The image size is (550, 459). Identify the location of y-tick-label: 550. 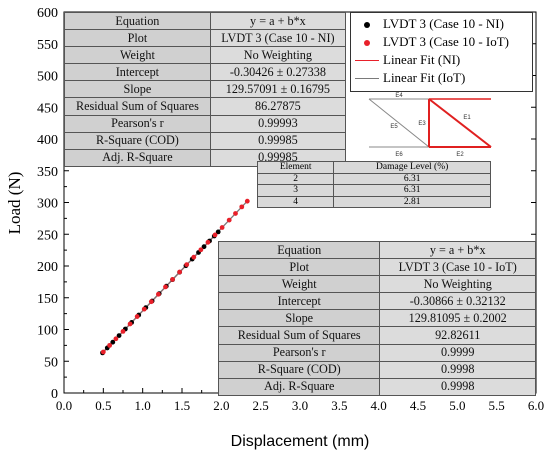
(47, 45).